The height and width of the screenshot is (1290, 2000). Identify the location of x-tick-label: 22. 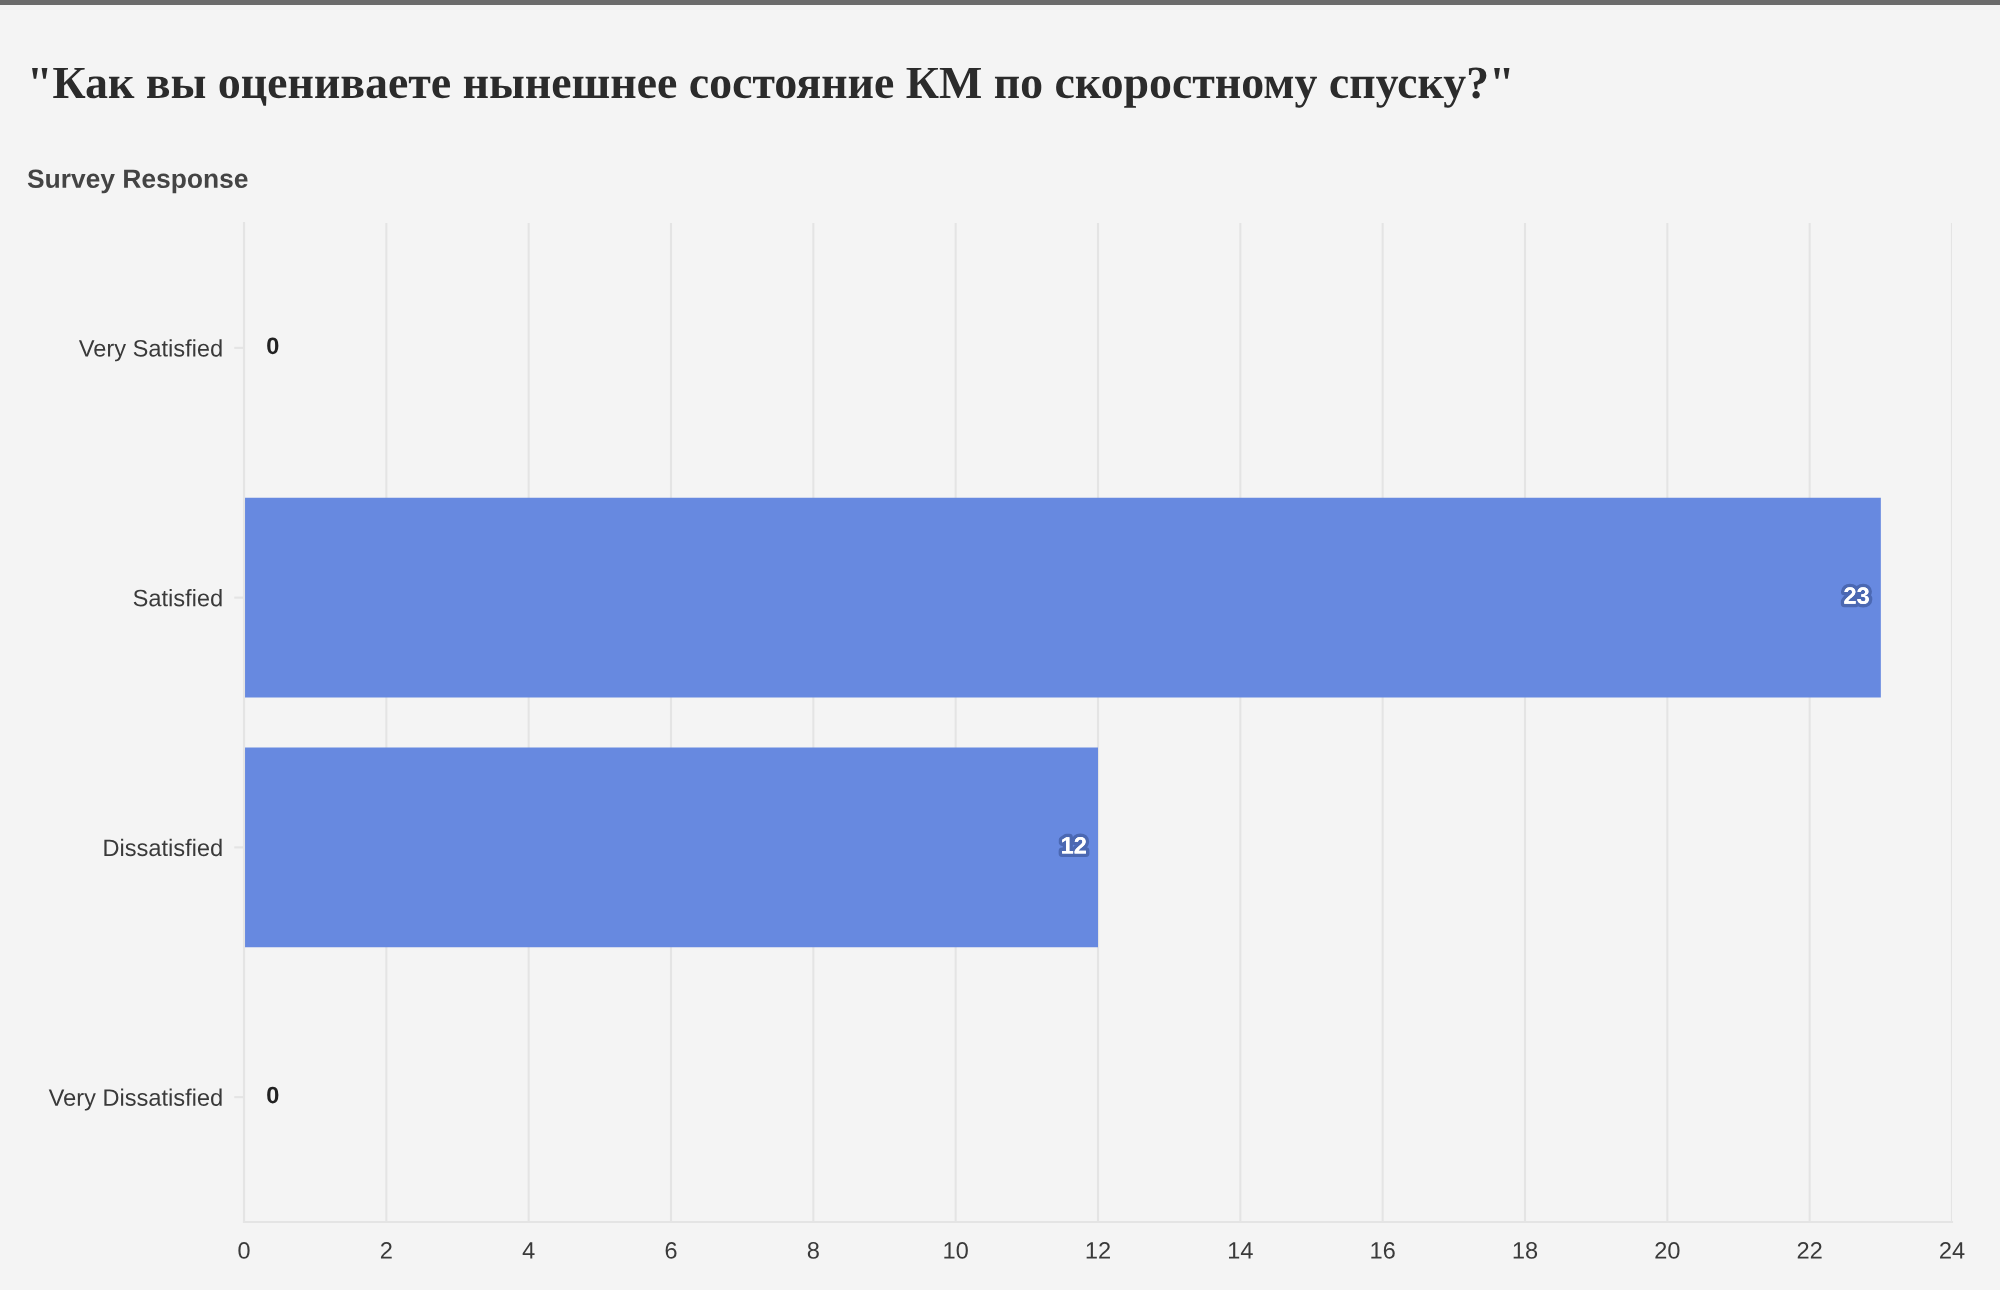
(1809, 1250).